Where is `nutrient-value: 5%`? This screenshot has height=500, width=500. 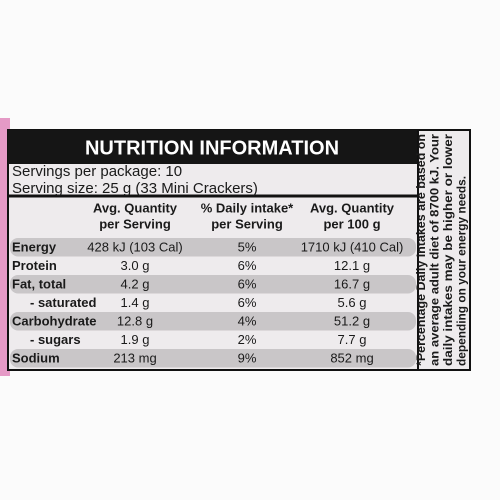 nutrient-value: 5% is located at coordinates (247, 247).